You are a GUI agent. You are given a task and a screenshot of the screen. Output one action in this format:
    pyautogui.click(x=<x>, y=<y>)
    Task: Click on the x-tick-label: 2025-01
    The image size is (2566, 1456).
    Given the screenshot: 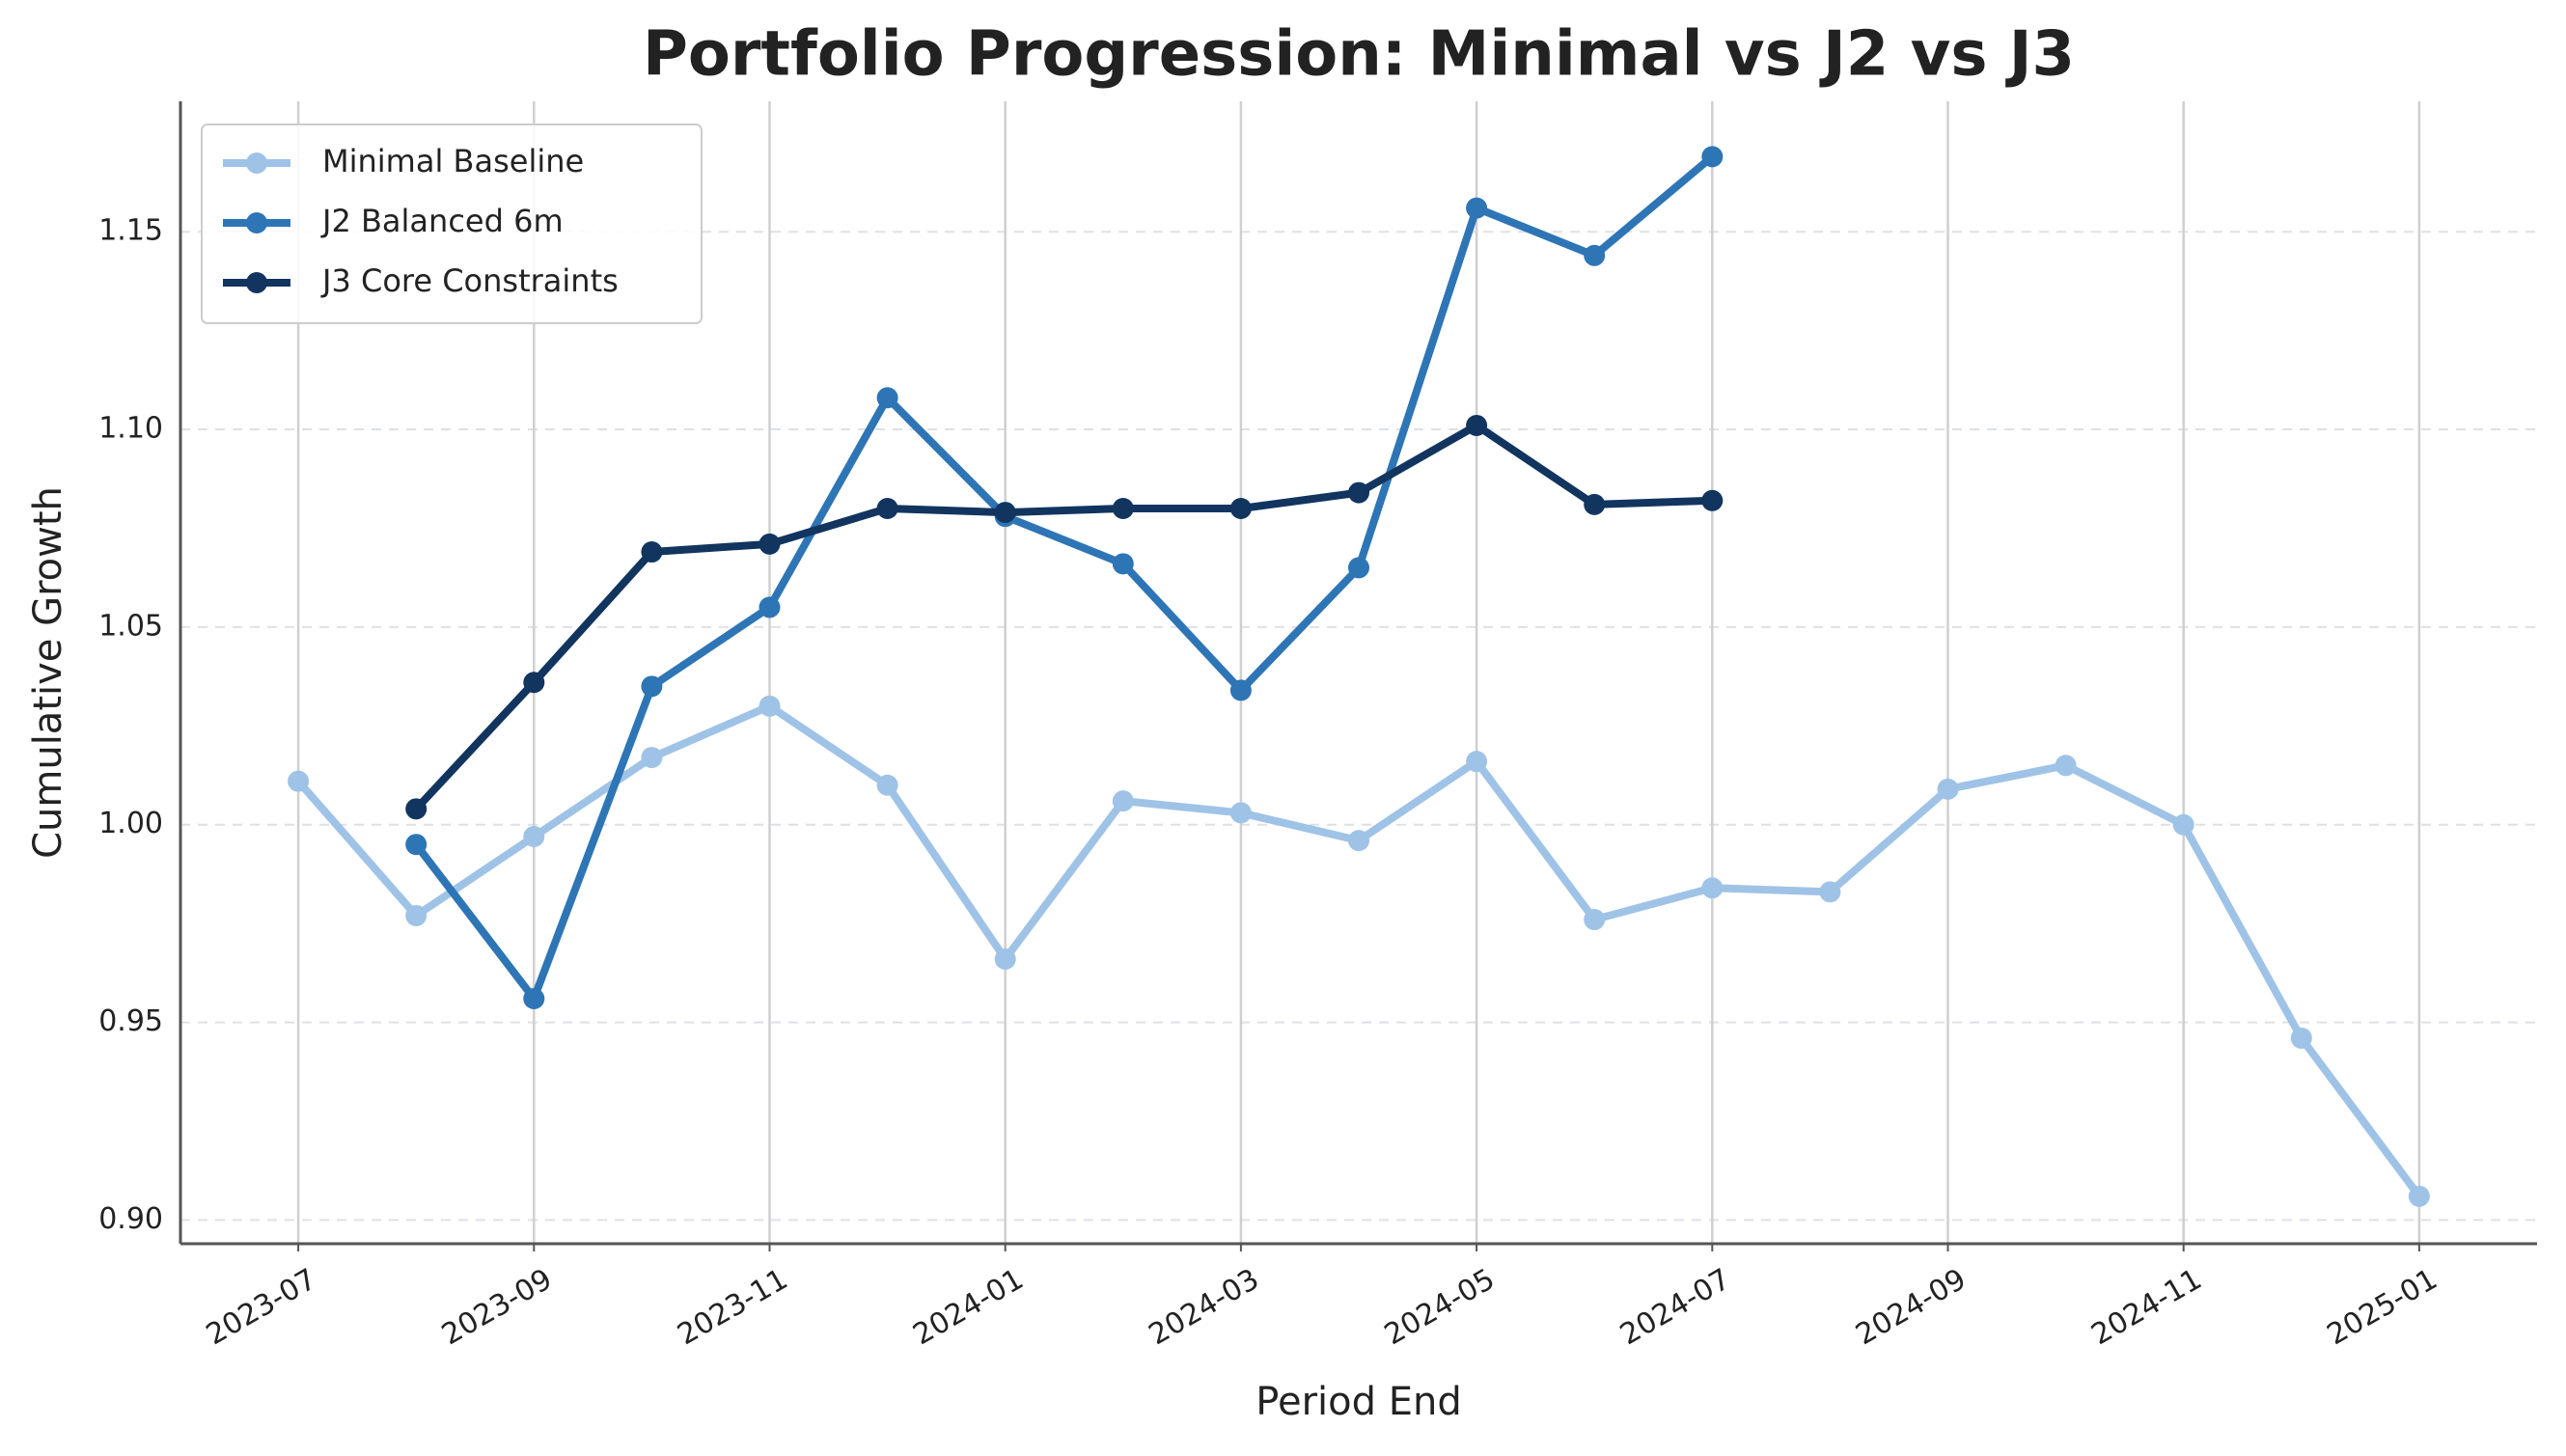 What is the action you would take?
    pyautogui.click(x=2382, y=1307)
    